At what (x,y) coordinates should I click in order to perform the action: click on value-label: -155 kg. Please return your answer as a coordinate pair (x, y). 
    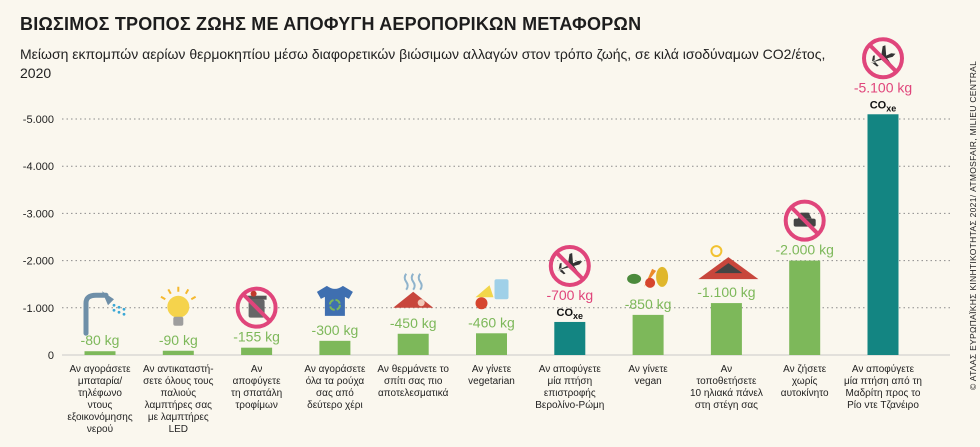
    Looking at the image, I should click on (256, 337).